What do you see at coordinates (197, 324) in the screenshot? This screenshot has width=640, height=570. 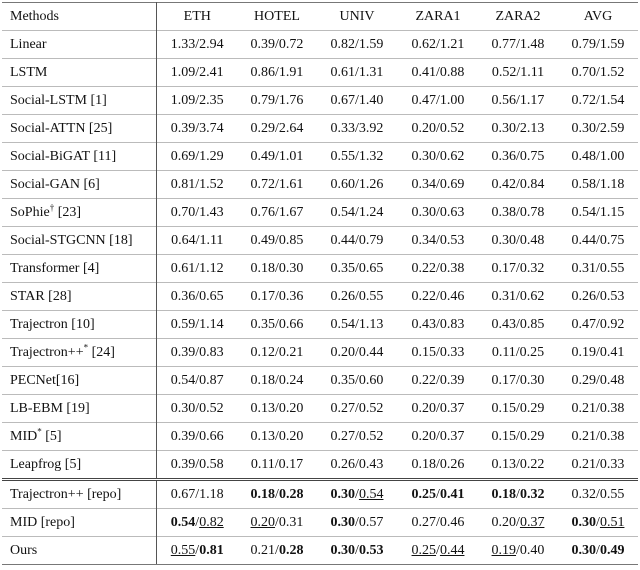 I see `value-cell: 0.59/1.14` at bounding box center [197, 324].